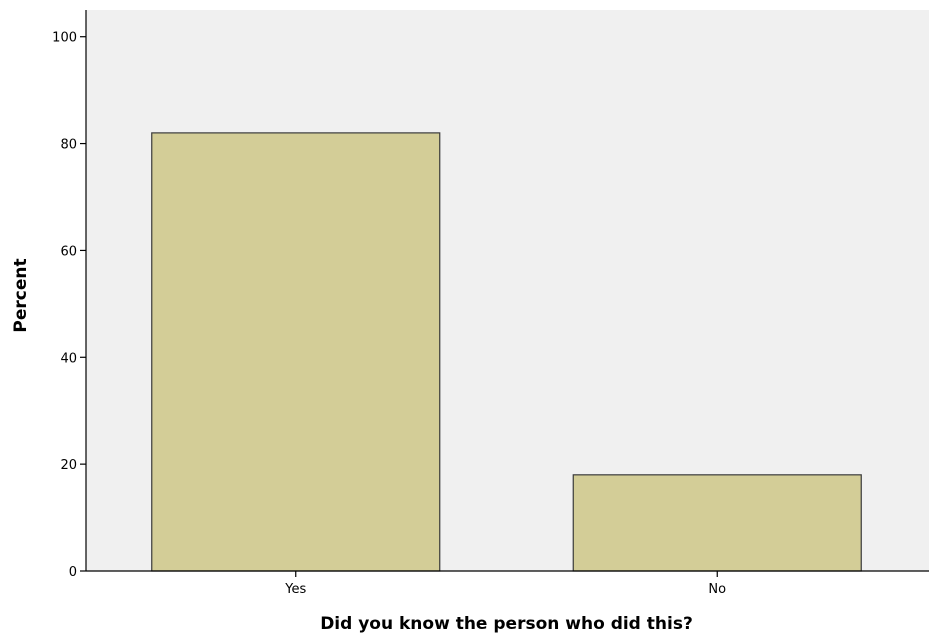  Describe the element at coordinates (73, 572) in the screenshot. I see `y-tick-label: 0` at that location.